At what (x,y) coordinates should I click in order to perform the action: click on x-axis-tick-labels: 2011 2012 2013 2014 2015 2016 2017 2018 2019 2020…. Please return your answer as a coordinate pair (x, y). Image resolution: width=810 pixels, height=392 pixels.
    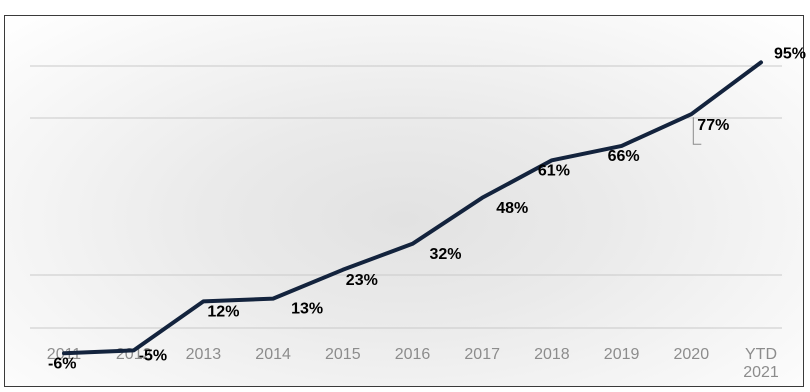
    Looking at the image, I should click on (413, 363).